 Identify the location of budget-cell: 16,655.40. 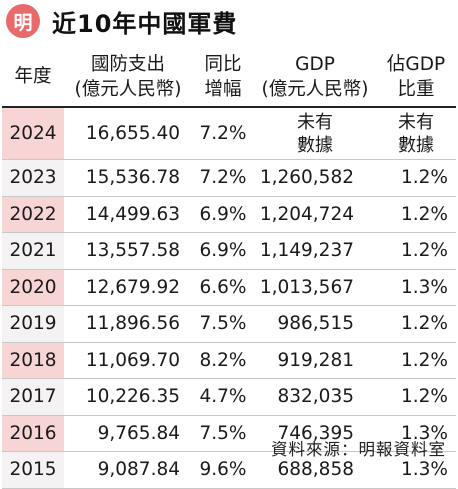
(128, 133).